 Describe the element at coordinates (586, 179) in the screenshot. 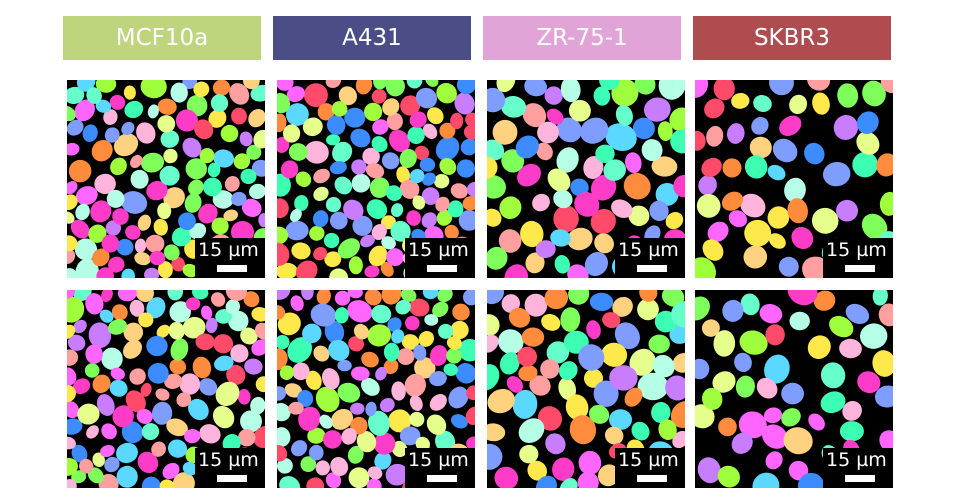

I see `segmentation-image-zr-75-1-1: 15 µm` at that location.